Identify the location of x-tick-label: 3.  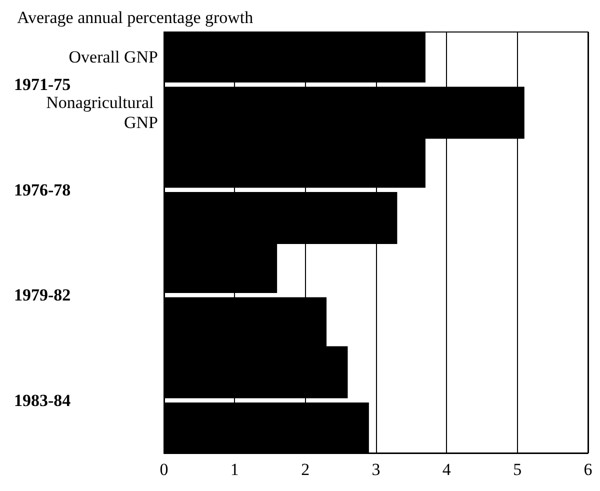
(376, 469).